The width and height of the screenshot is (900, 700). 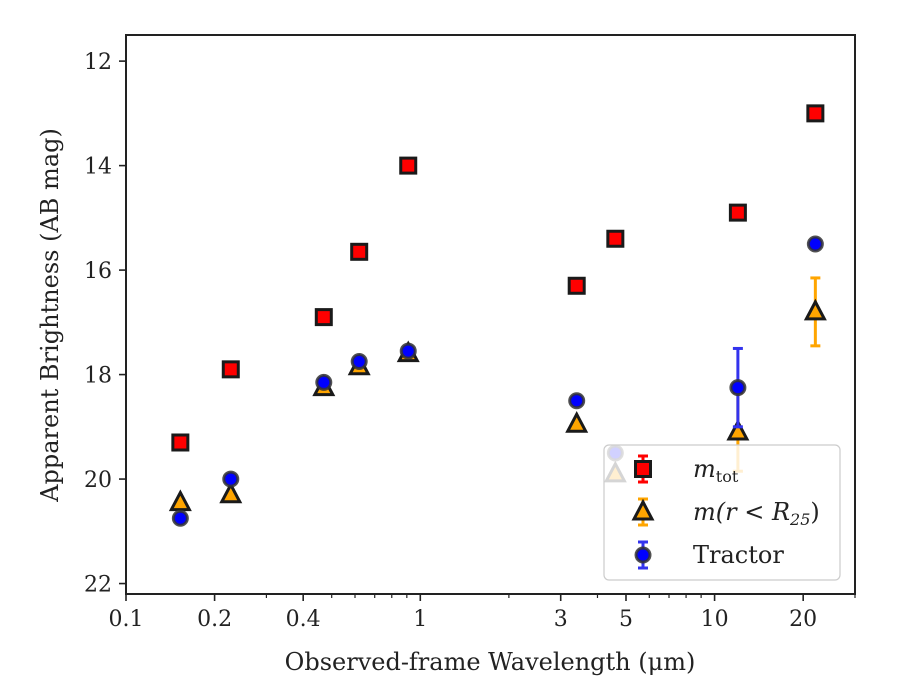 What do you see at coordinates (756, 513) in the screenshot?
I see `legend-label: m(r < R25)` at bounding box center [756, 513].